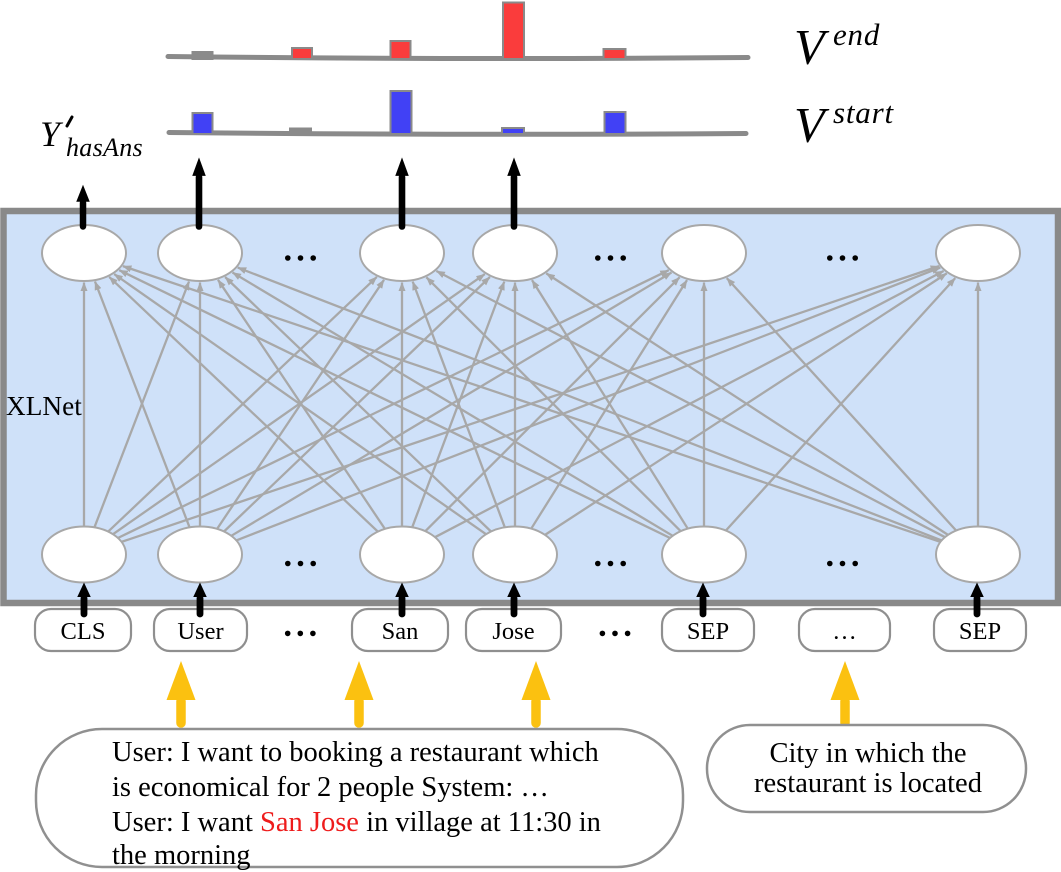 The image size is (1061, 872). Describe the element at coordinates (867, 753) in the screenshot. I see `svg-text: City in which the` at that location.